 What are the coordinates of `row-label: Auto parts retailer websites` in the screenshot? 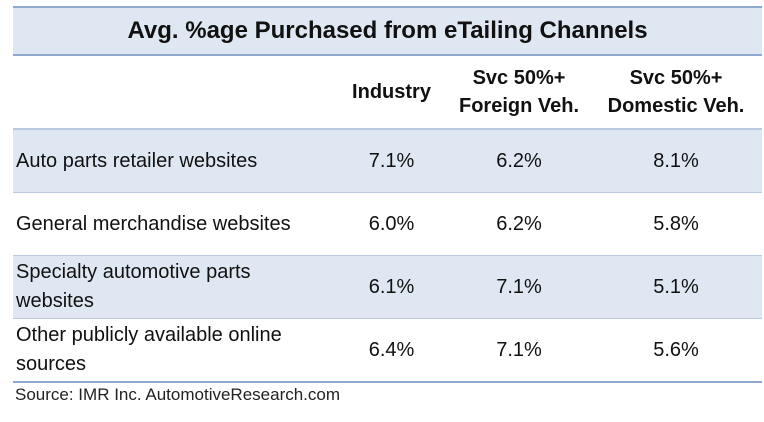 It's located at (174, 161).